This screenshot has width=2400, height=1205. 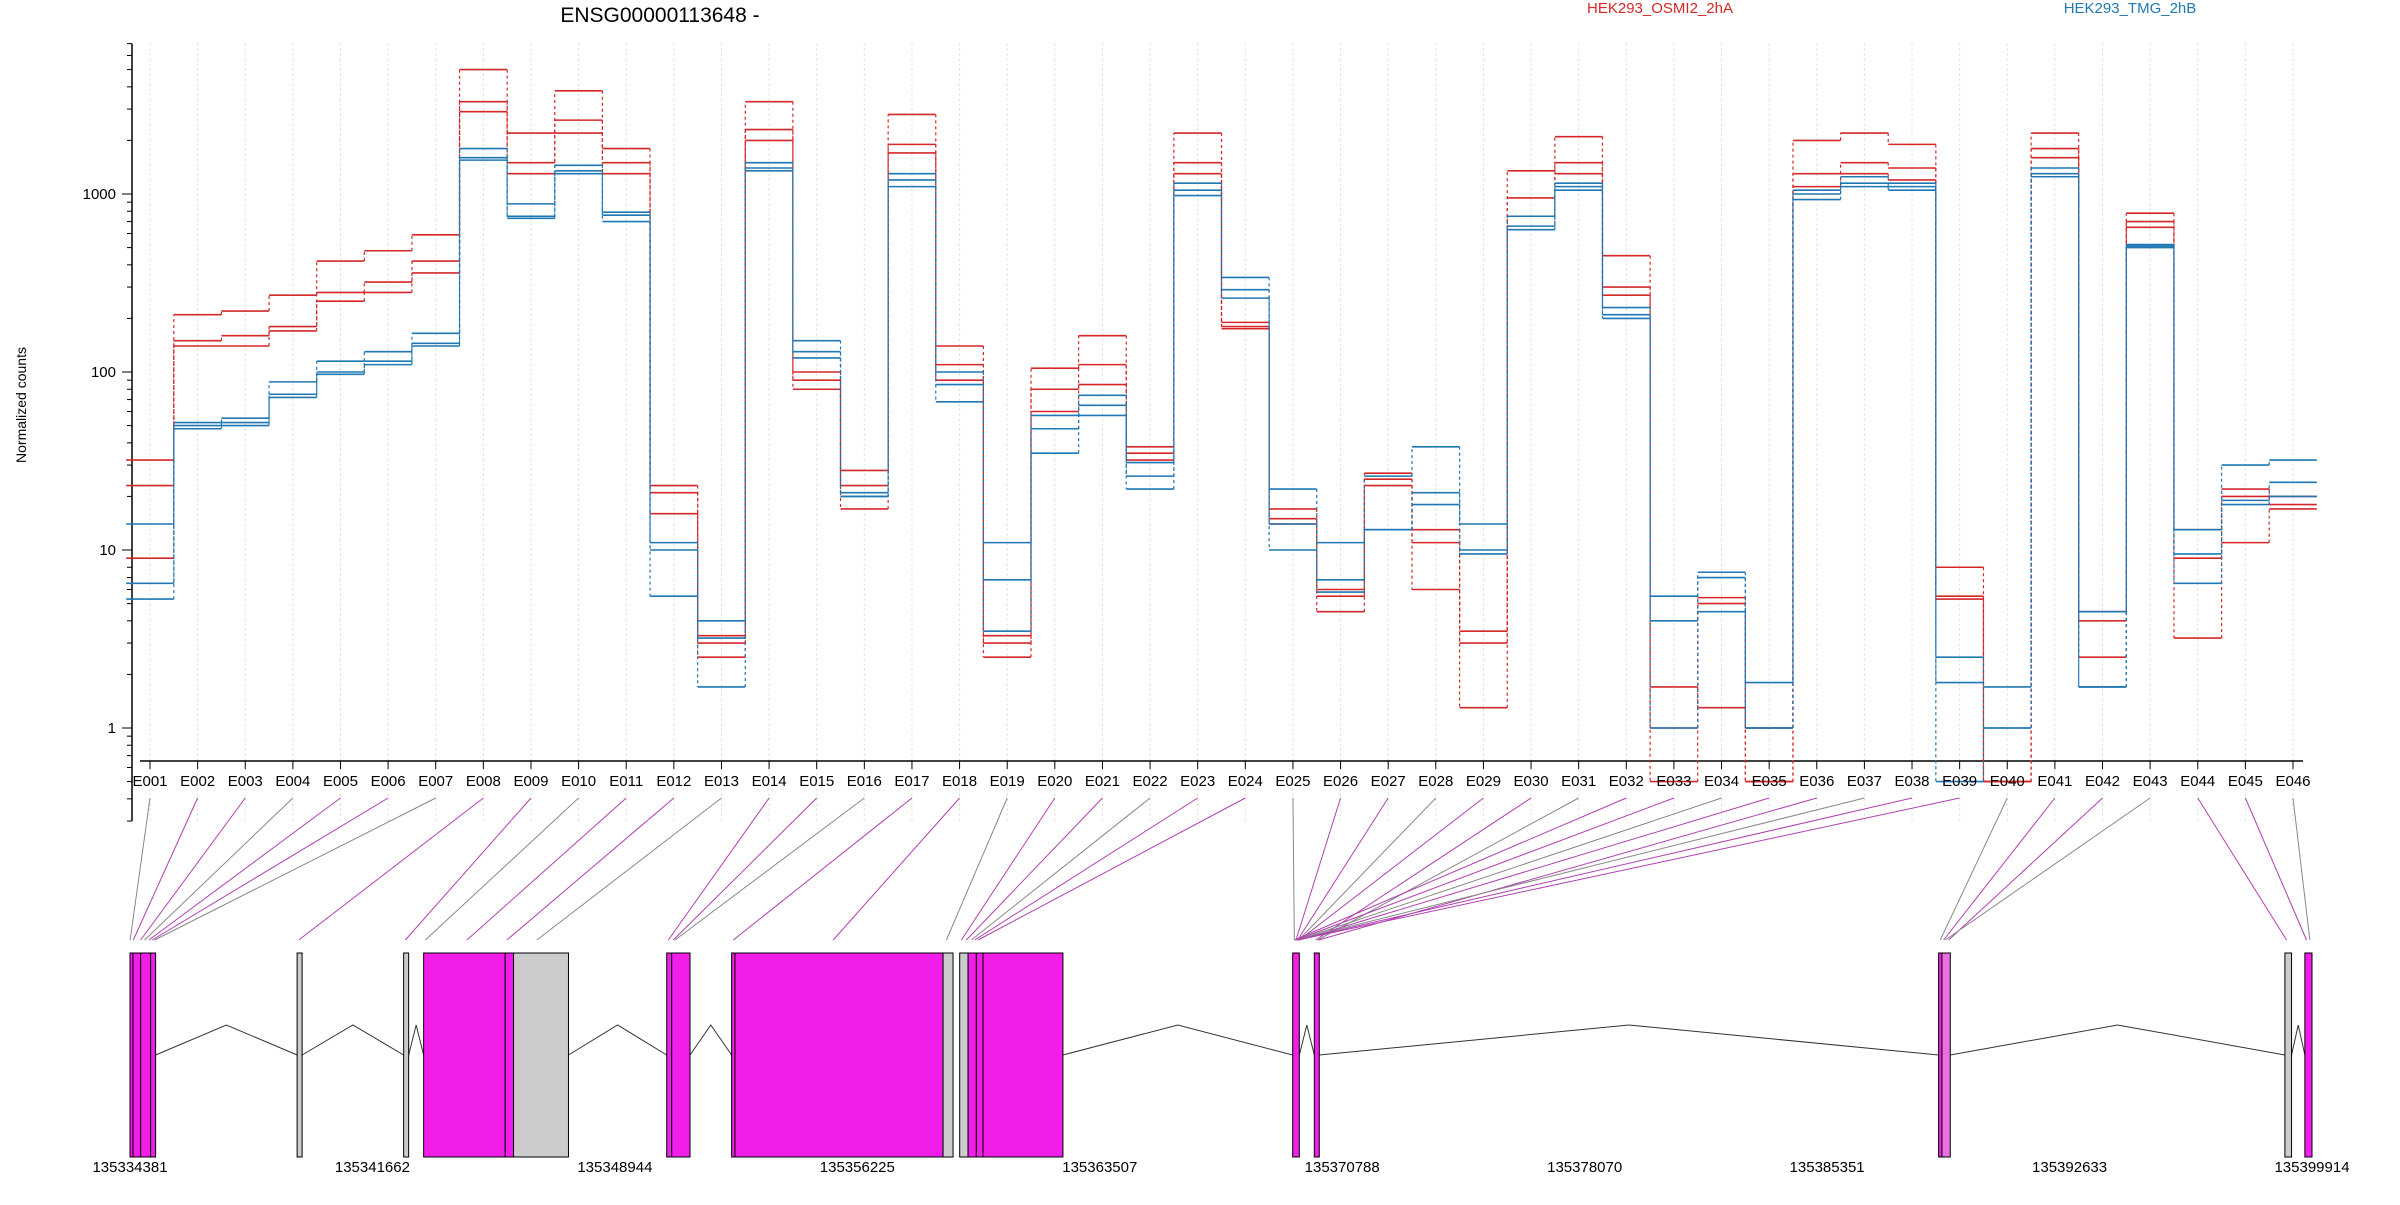 What do you see at coordinates (1102, 781) in the screenshot?
I see `x-tick-label-e021: E021` at bounding box center [1102, 781].